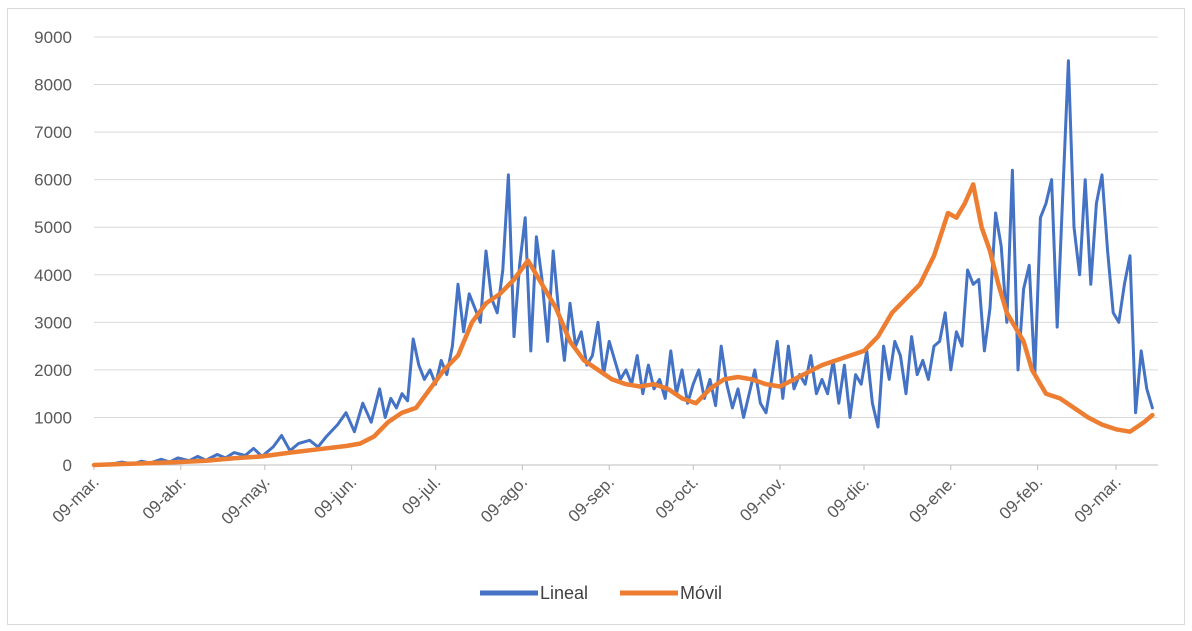 The image size is (1192, 631). I want to click on x-tick-label: 09-may., so click(246, 500).